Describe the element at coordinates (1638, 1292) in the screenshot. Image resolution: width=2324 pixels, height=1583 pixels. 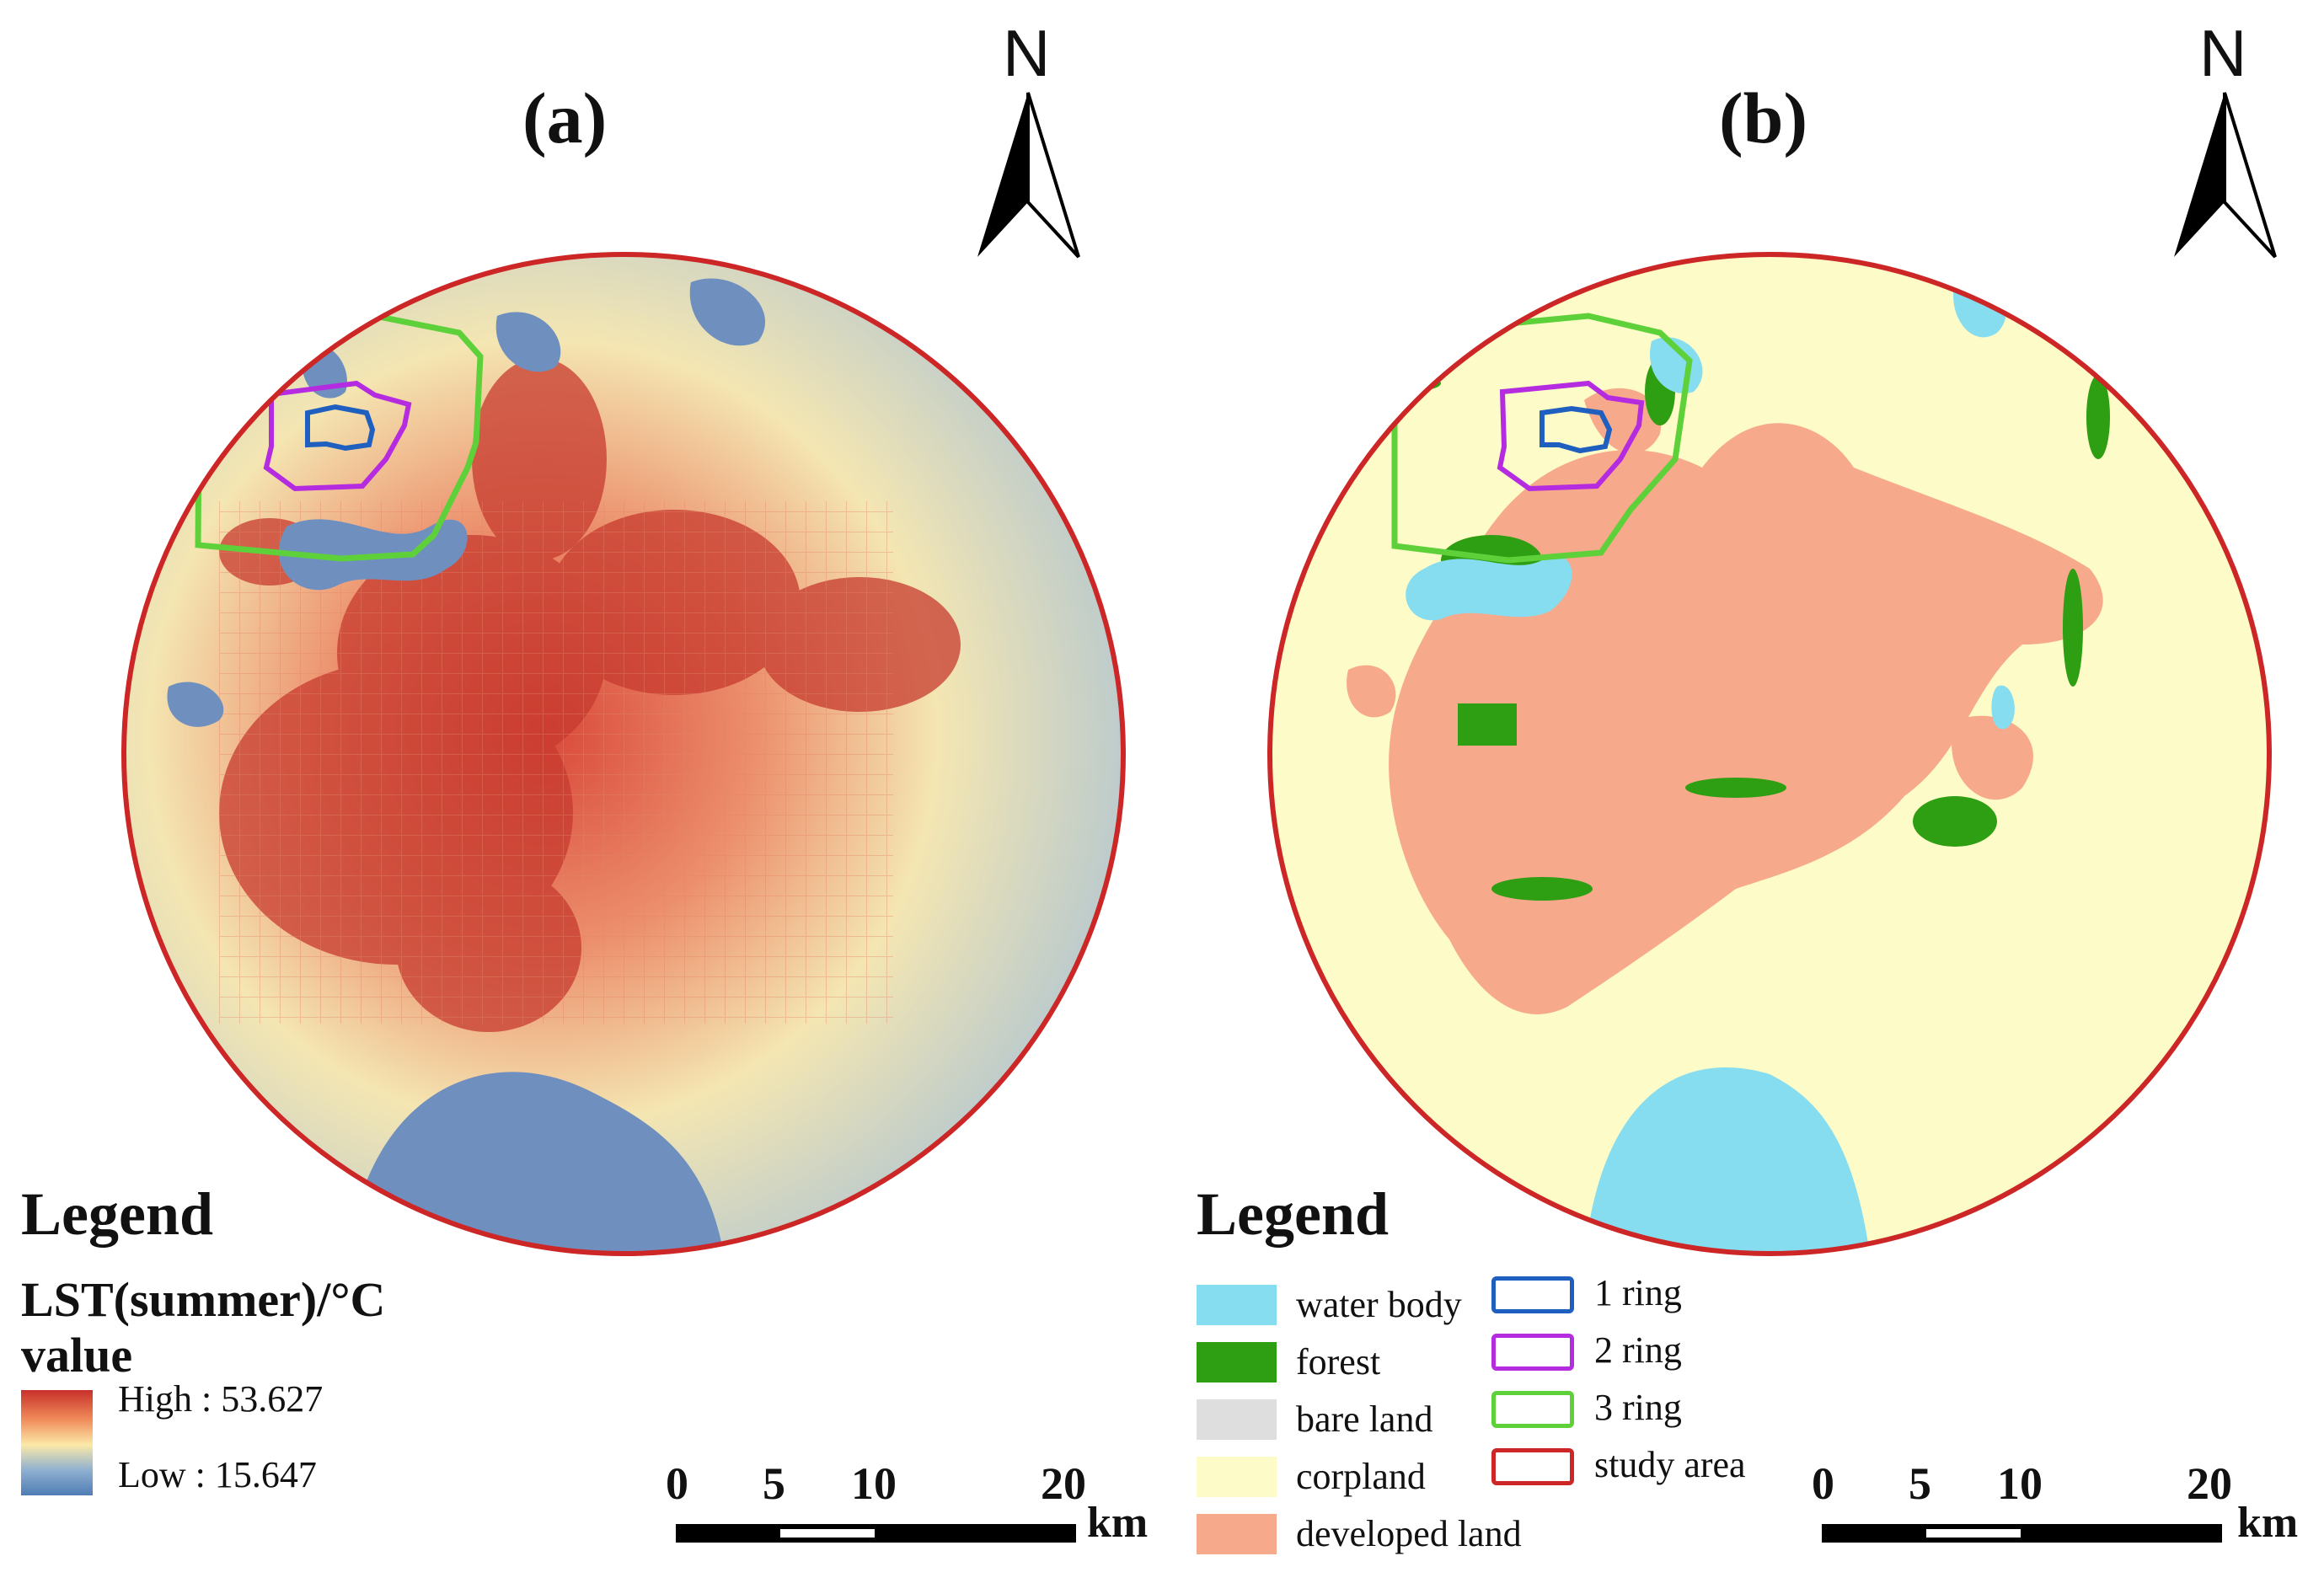
I see `ring-1-label: 1 ring` at that location.